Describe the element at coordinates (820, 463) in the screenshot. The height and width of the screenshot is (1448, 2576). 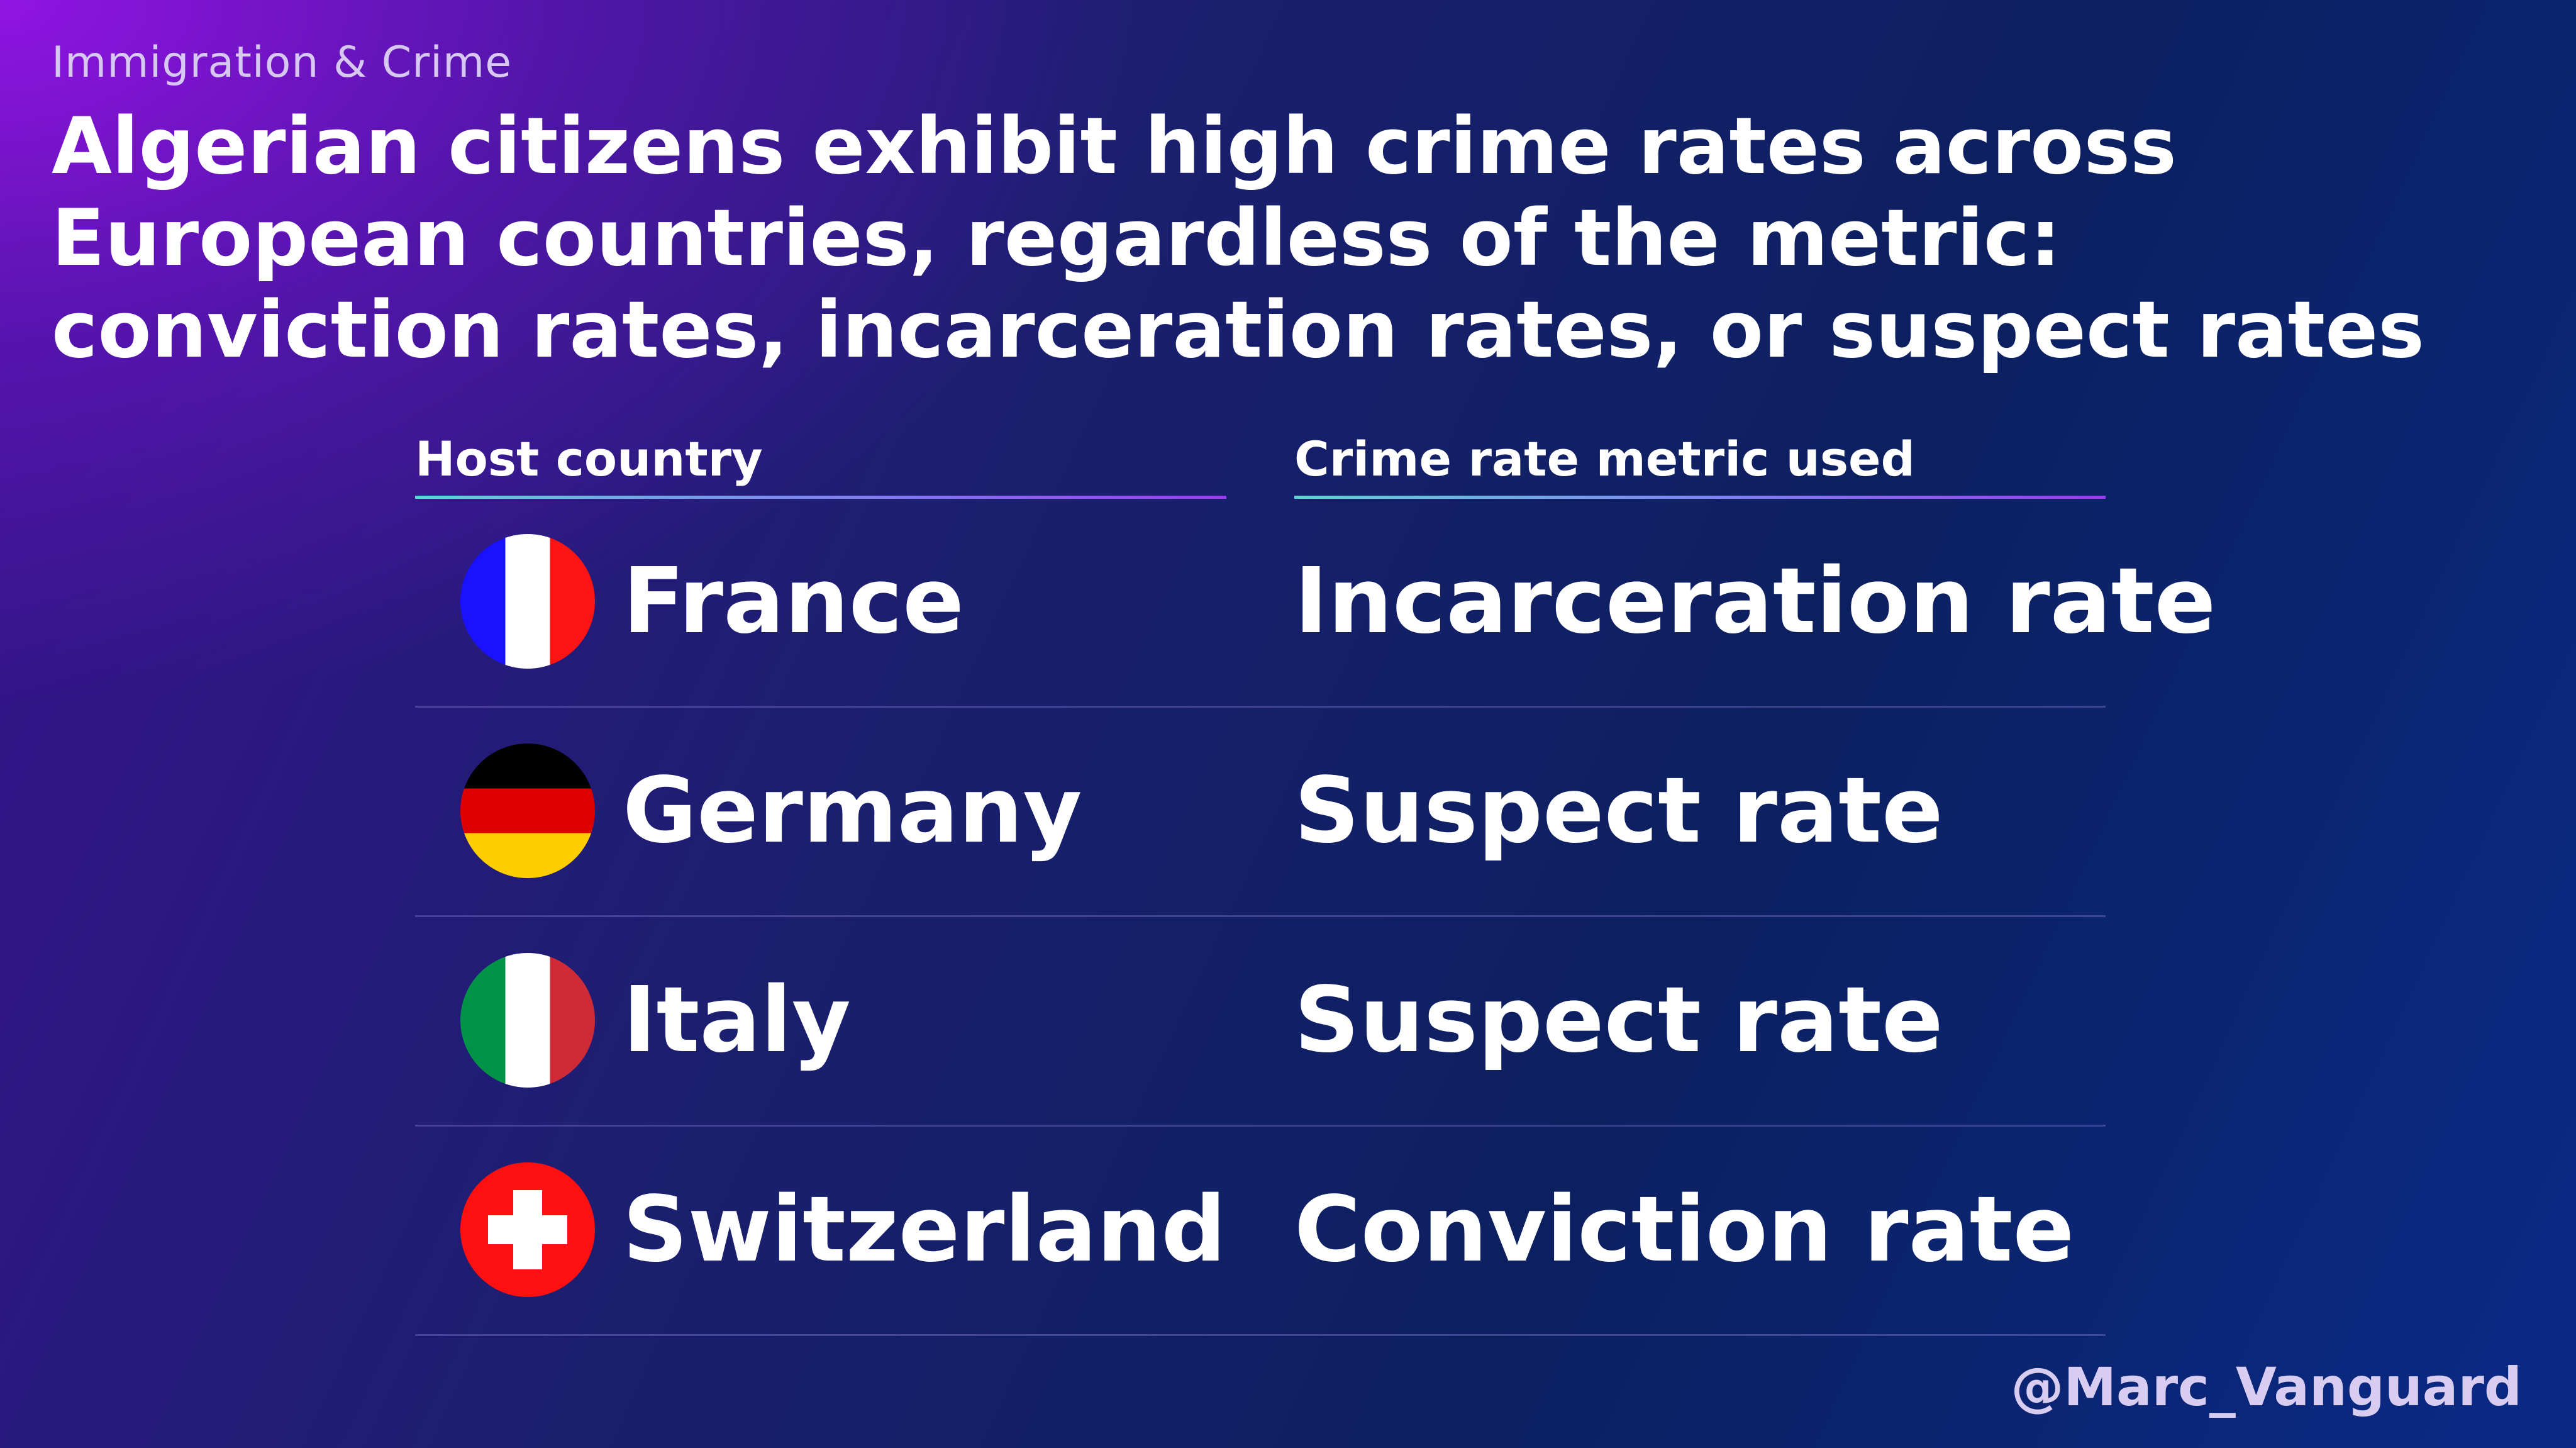
I see `column-header-host-country: Host country` at that location.